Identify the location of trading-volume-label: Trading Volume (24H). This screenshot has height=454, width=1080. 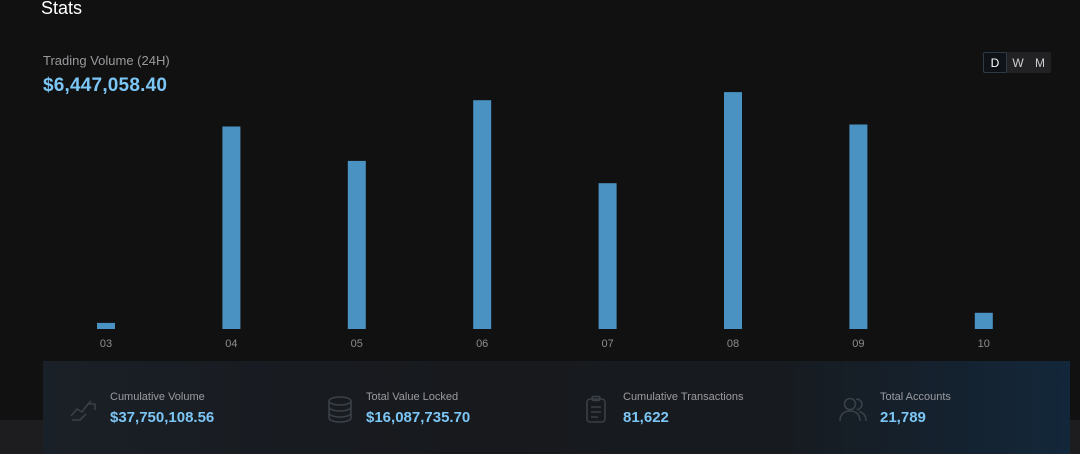
(106, 60).